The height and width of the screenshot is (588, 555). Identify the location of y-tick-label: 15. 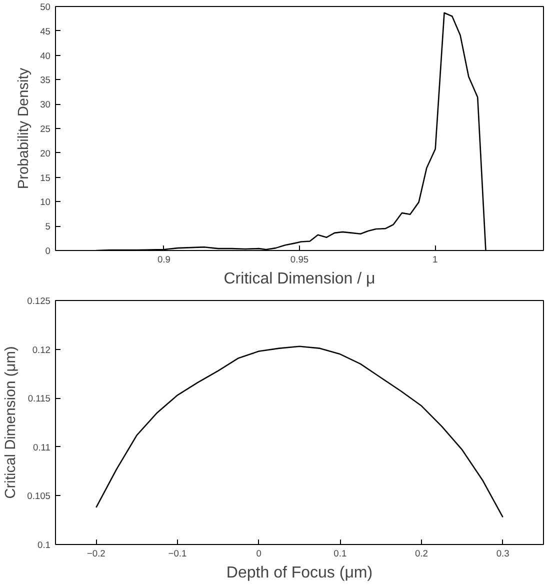
(45, 177).